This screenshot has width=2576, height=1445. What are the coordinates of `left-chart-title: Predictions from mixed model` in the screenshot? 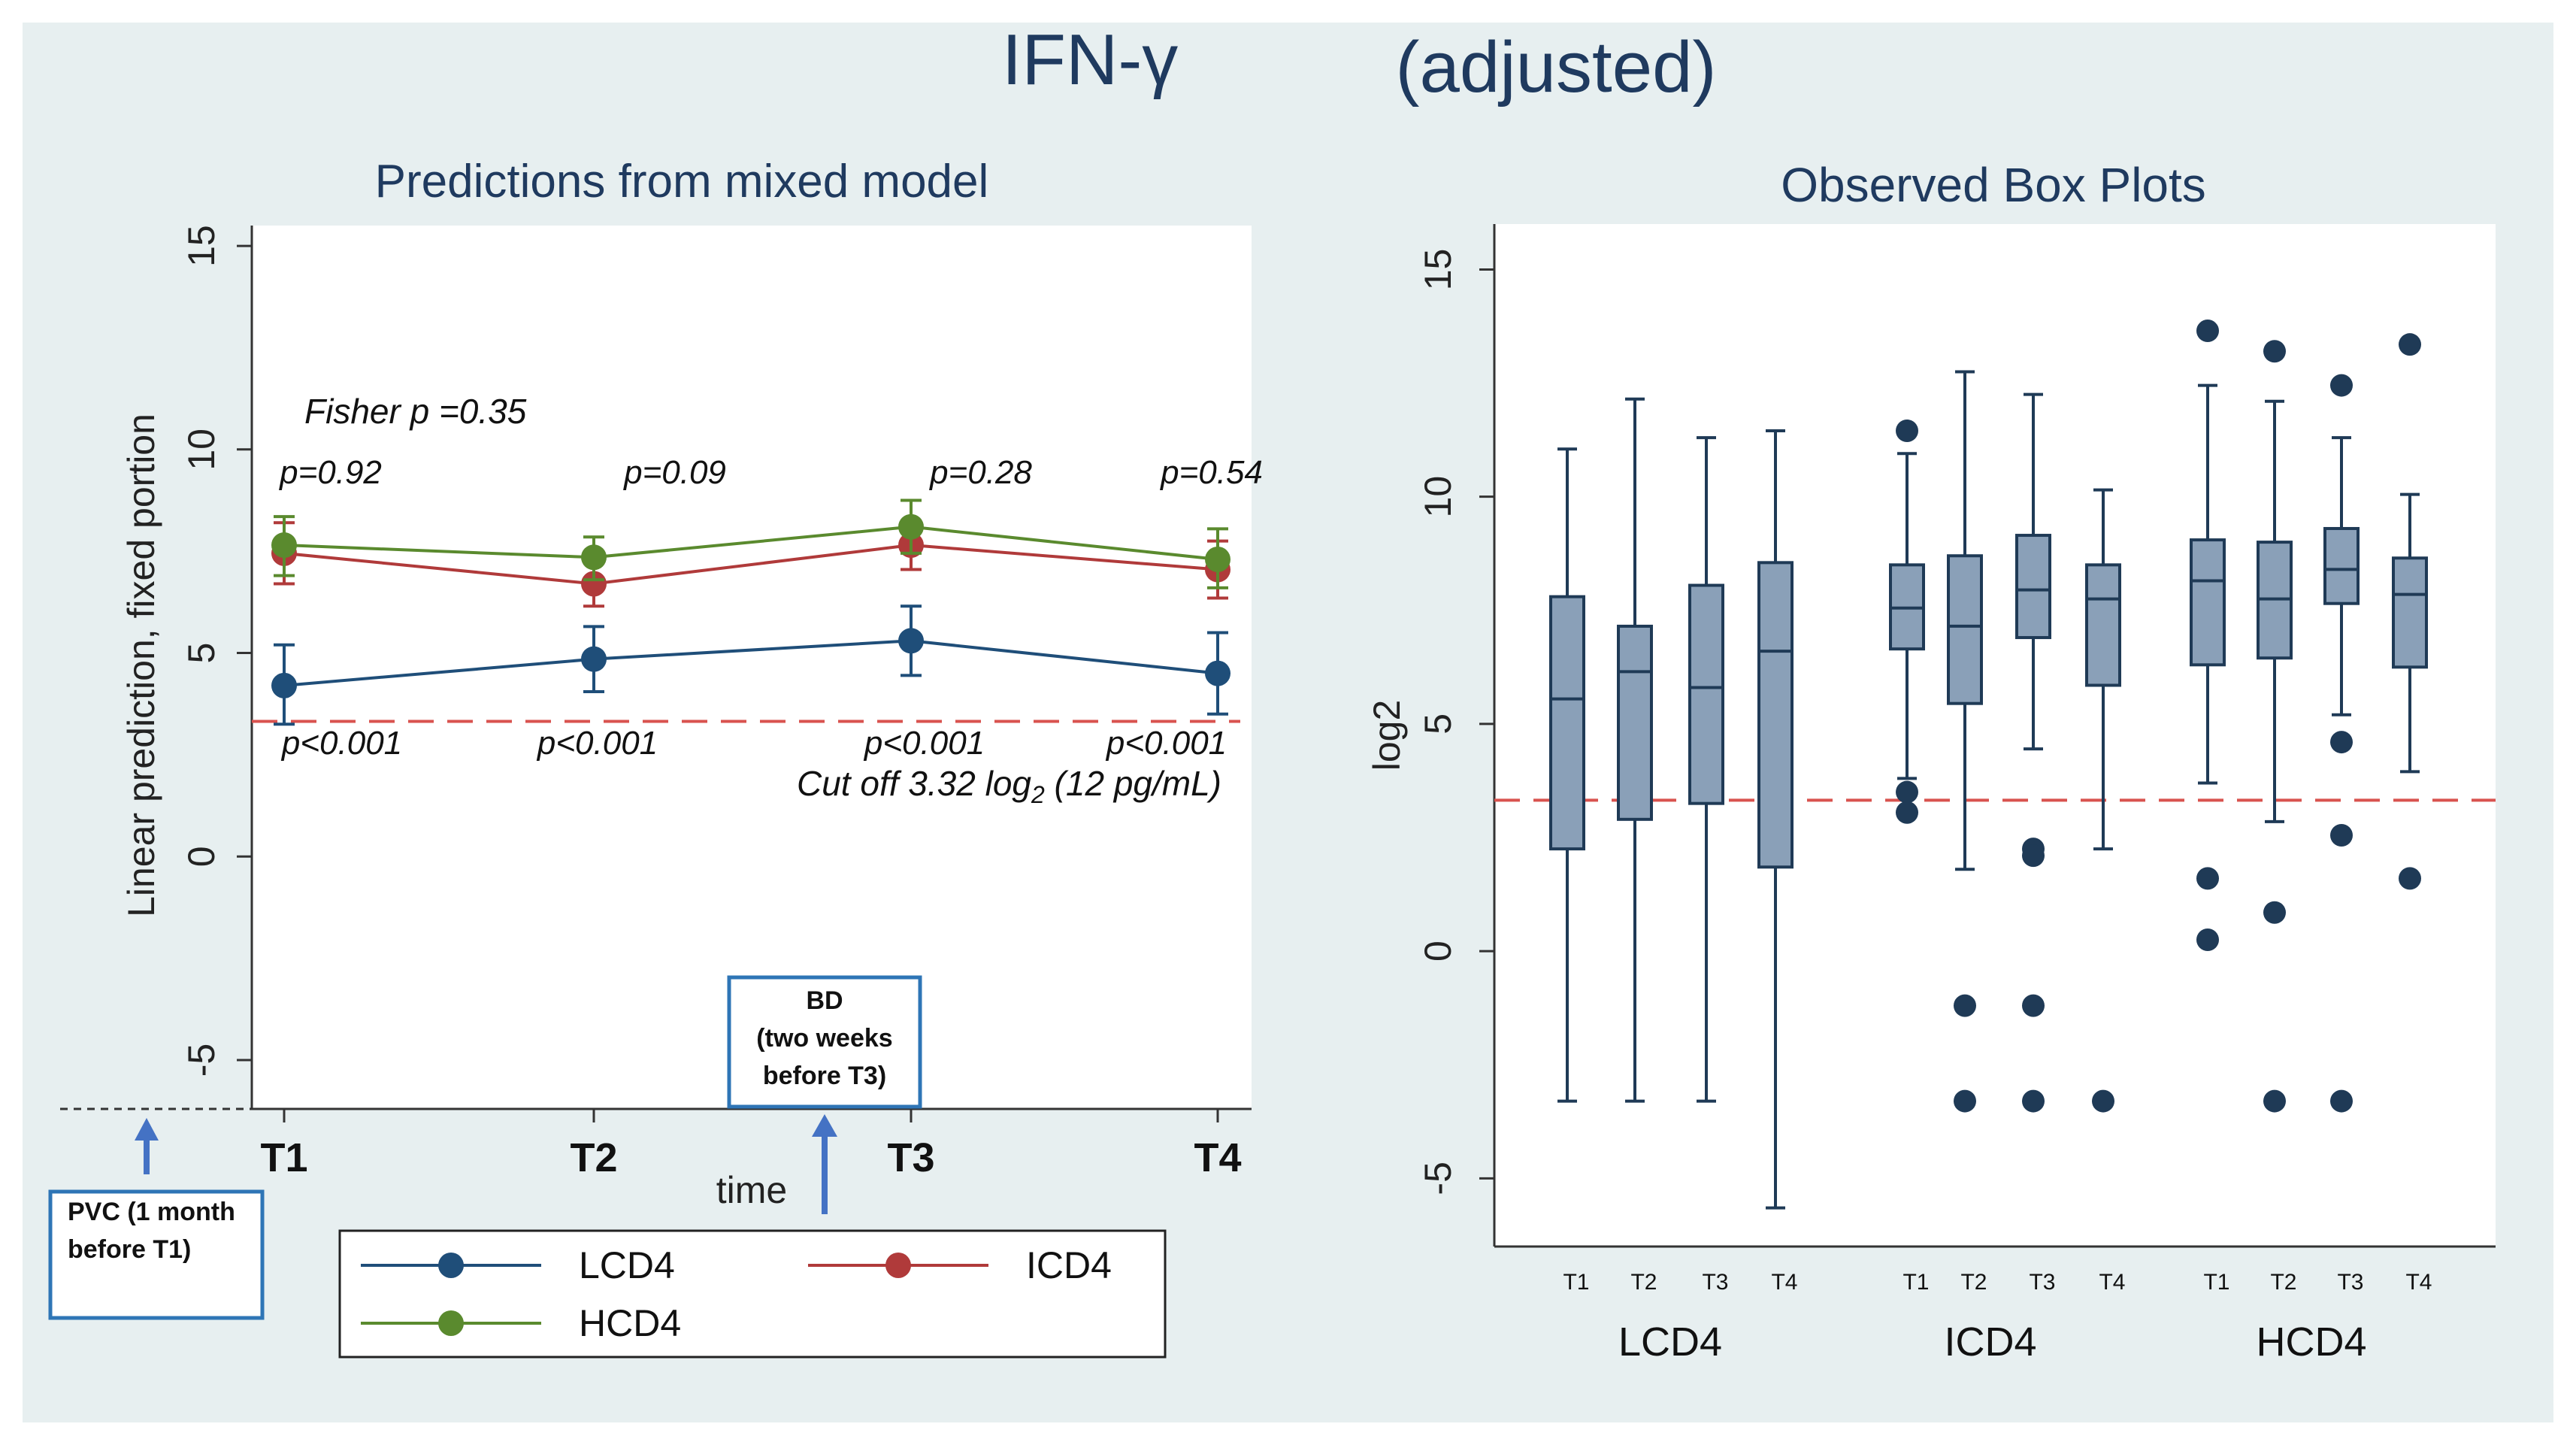 It's located at (682, 182).